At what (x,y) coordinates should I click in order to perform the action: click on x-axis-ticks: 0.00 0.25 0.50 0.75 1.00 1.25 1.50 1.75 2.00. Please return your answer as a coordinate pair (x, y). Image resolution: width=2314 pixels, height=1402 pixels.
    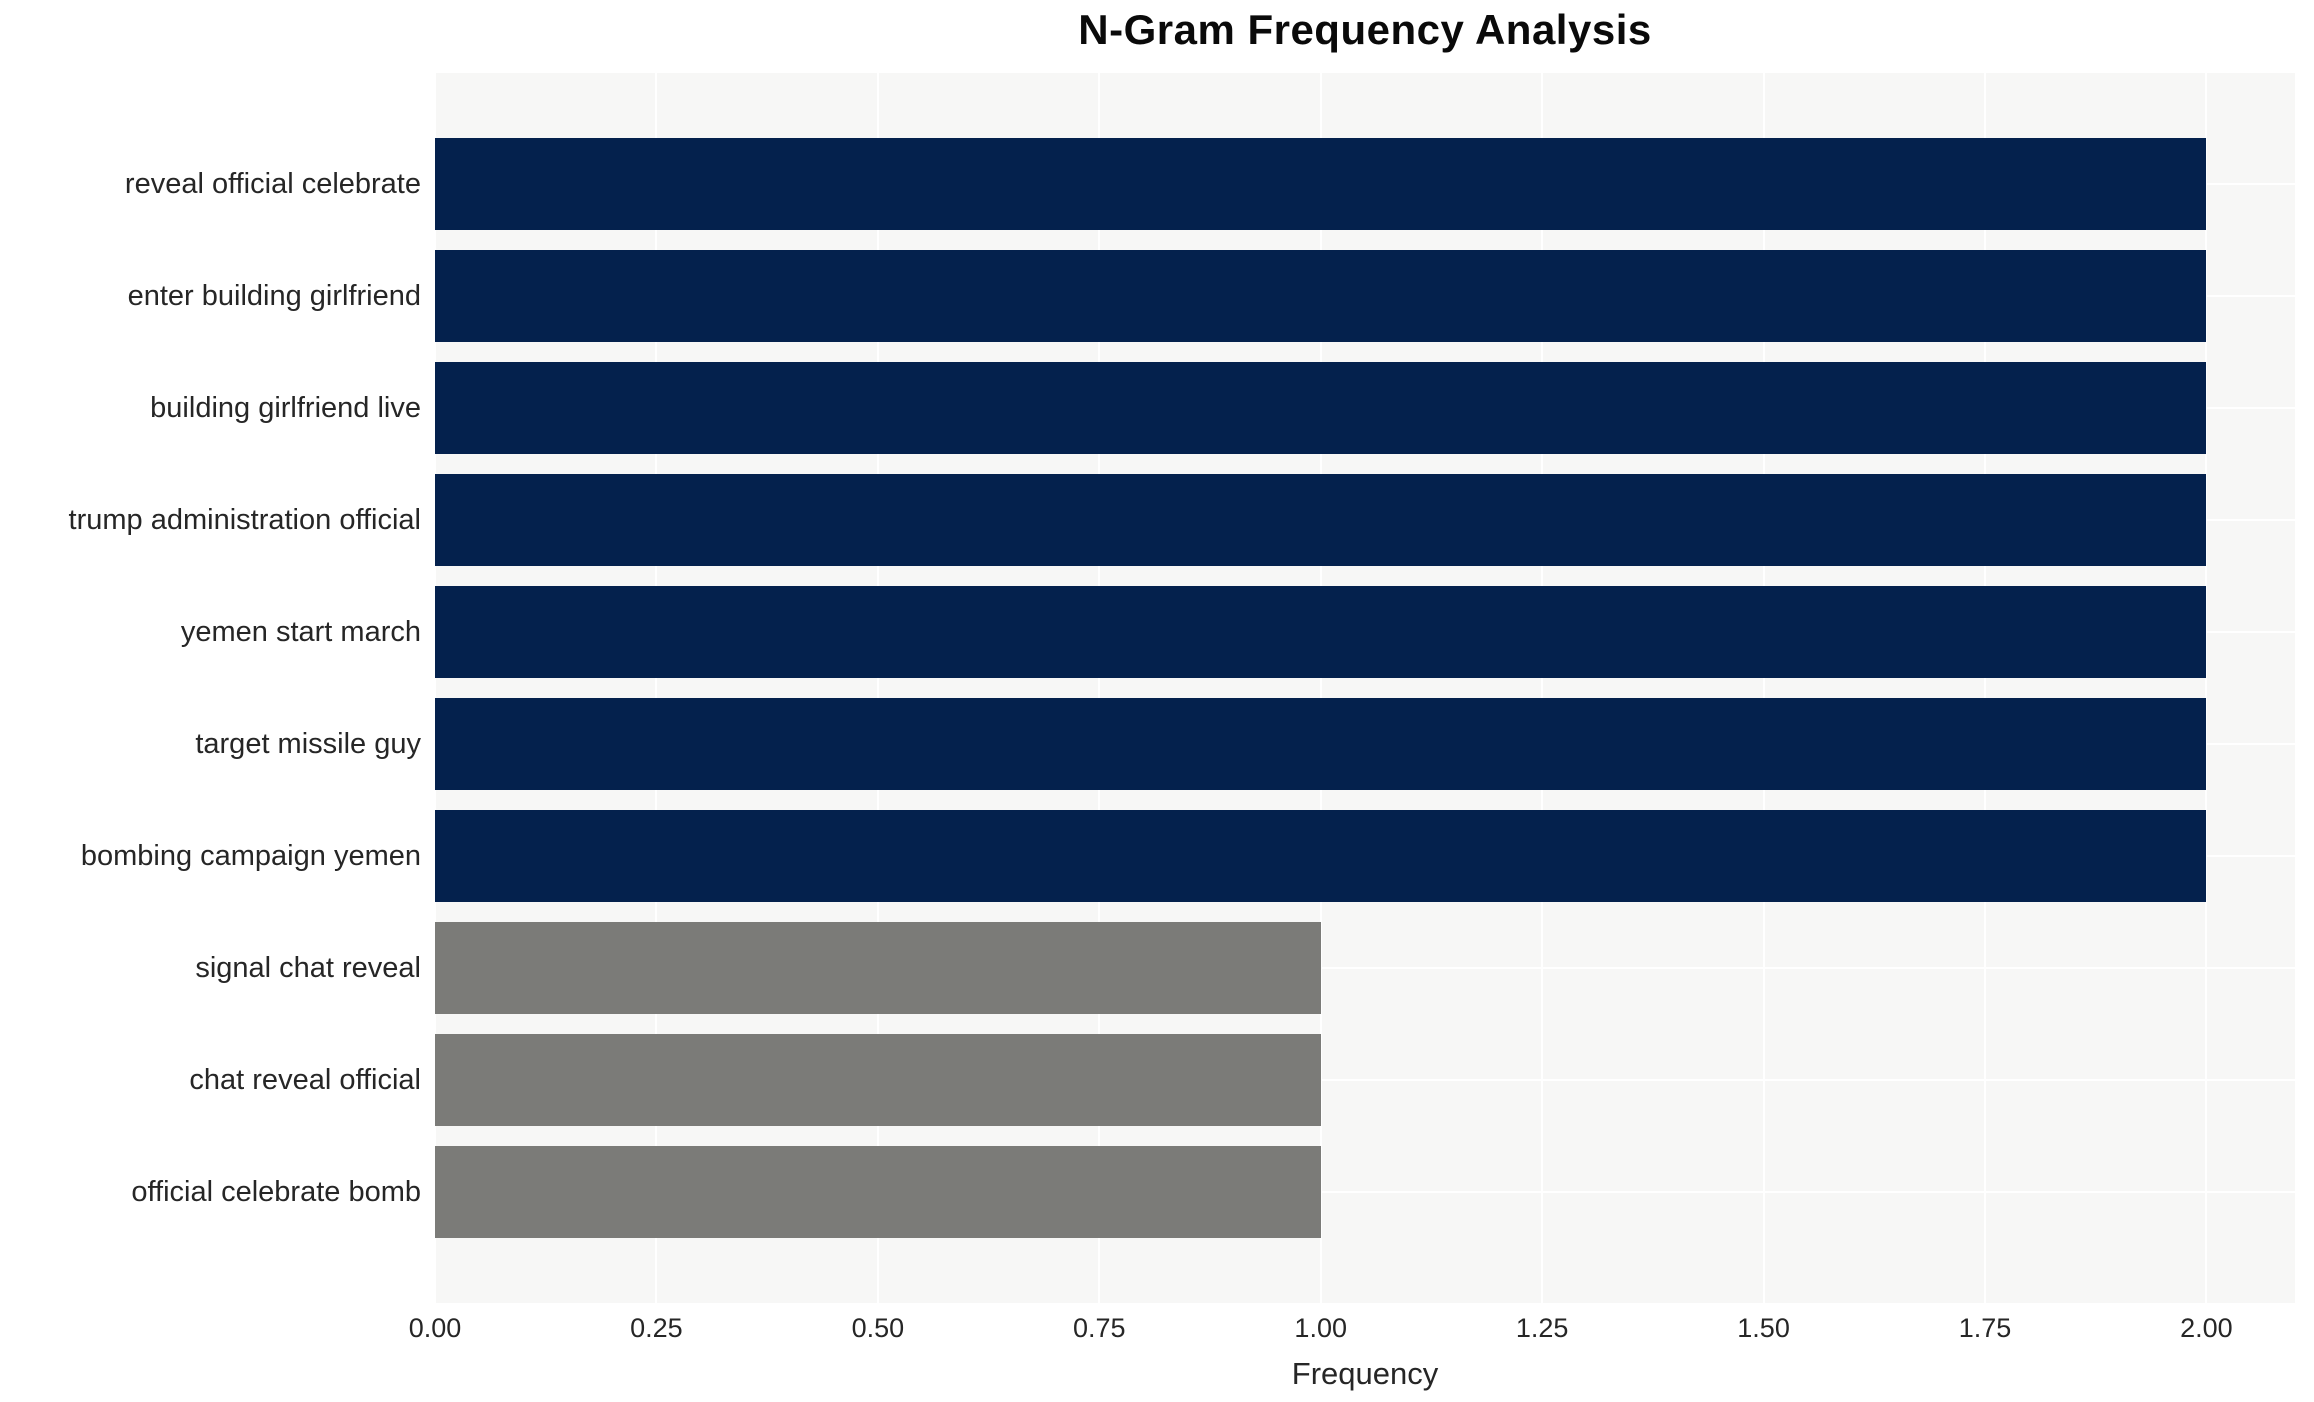
    Looking at the image, I should click on (1352, 1333).